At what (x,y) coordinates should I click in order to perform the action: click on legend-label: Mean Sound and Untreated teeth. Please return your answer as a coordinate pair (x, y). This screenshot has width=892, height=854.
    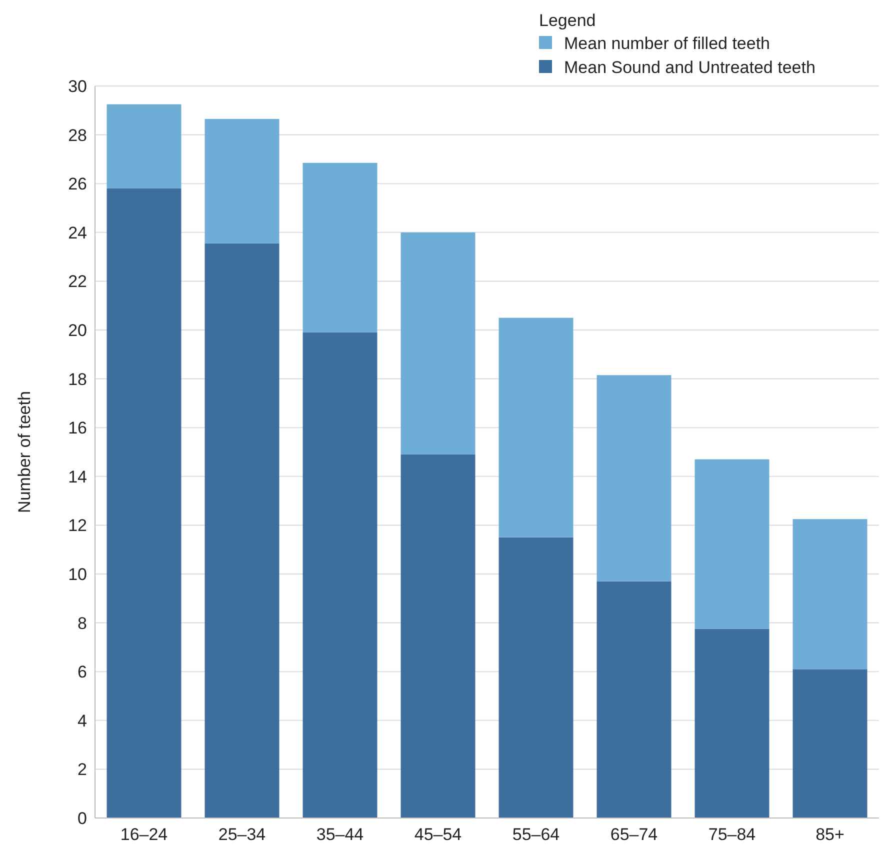
    Looking at the image, I should click on (690, 67).